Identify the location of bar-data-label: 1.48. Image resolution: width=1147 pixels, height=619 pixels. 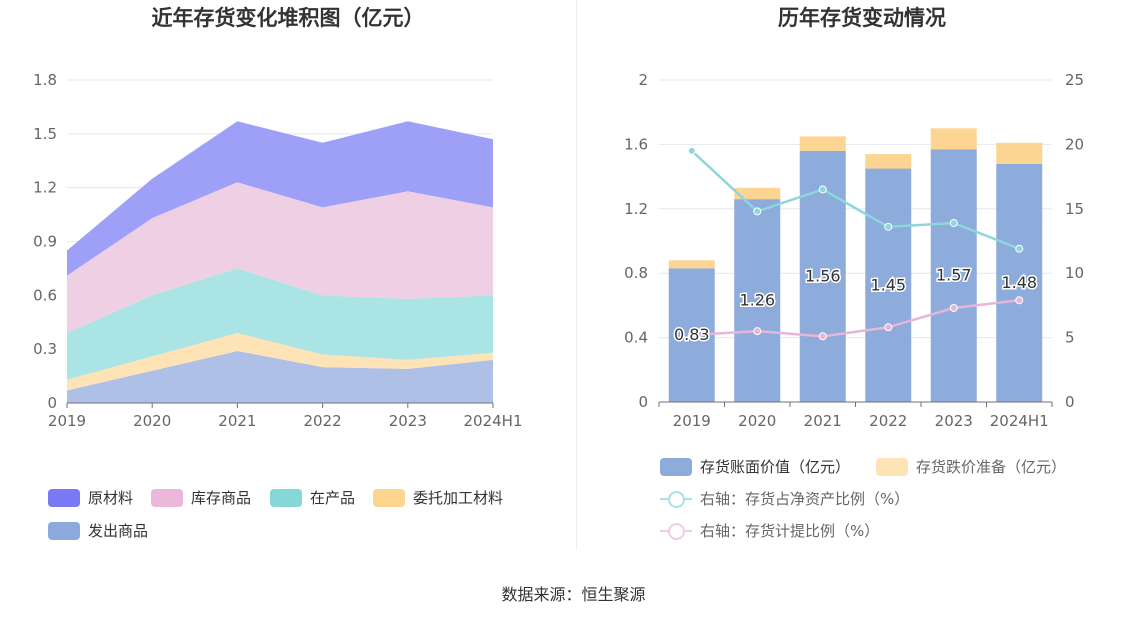
(1019, 282).